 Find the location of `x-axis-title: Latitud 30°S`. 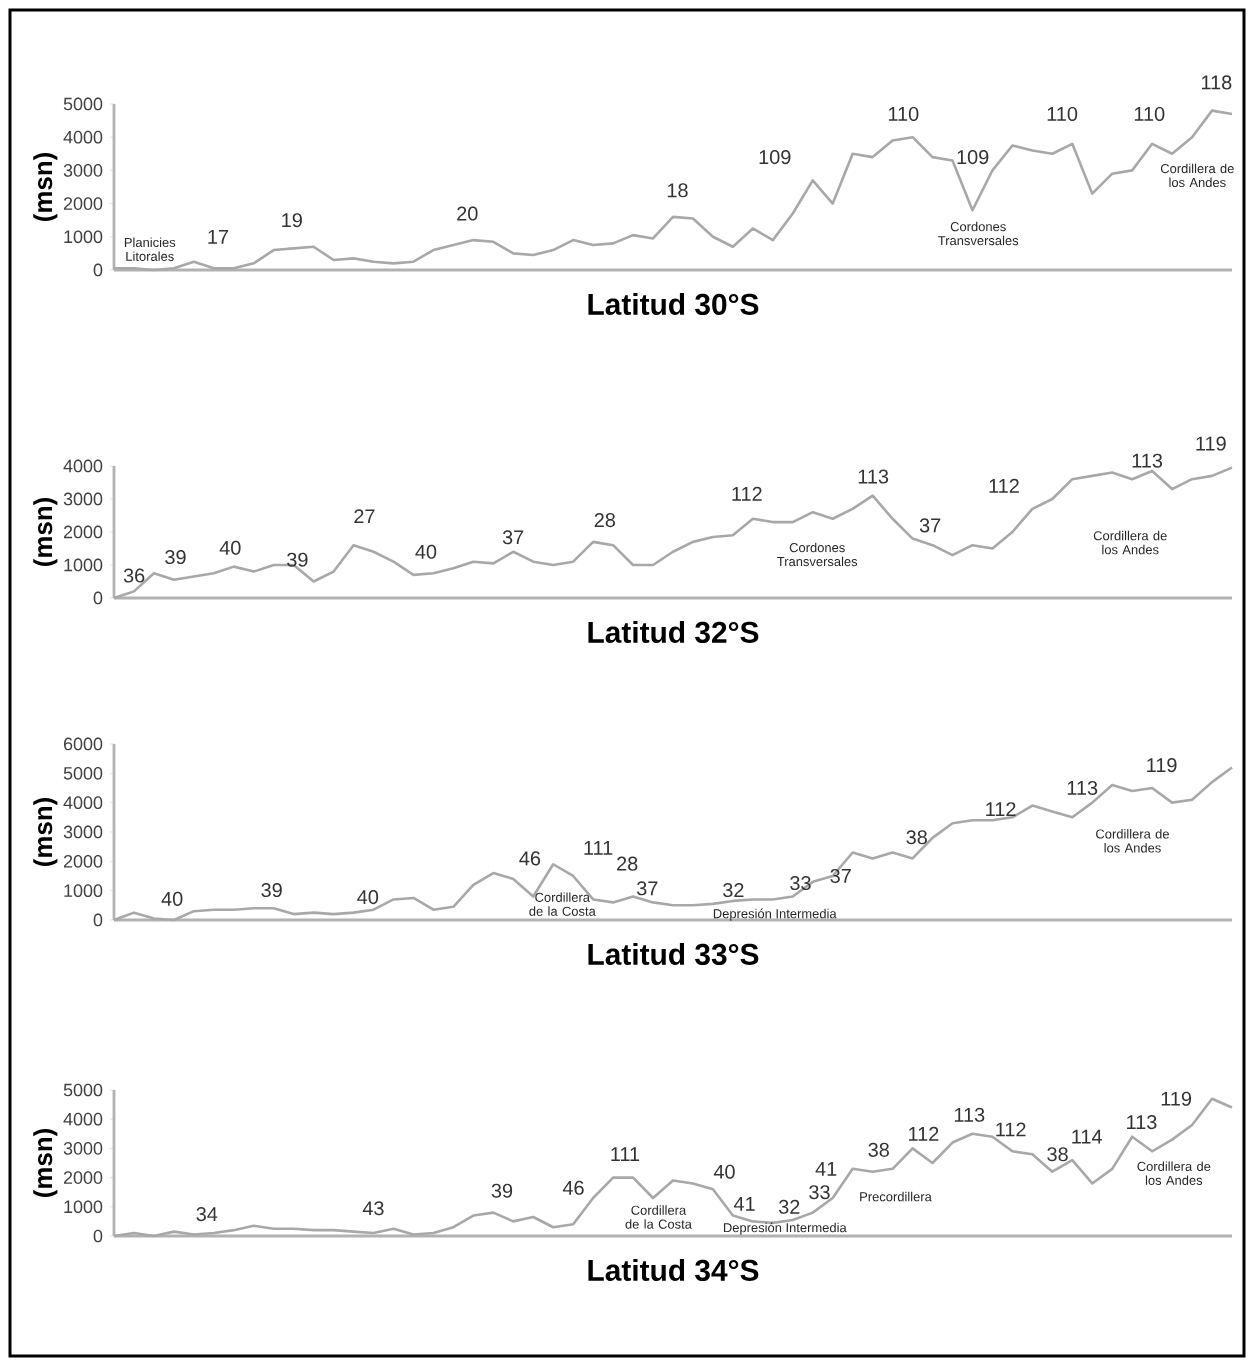

x-axis-title: Latitud 30°S is located at coordinates (673, 304).